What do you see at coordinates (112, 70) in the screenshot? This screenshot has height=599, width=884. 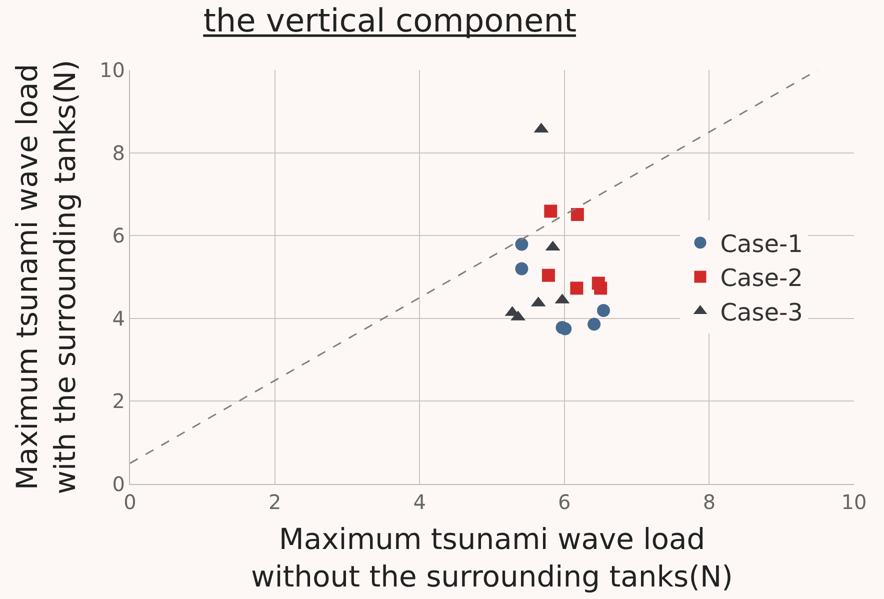 I see `y-tick-label: 10` at bounding box center [112, 70].